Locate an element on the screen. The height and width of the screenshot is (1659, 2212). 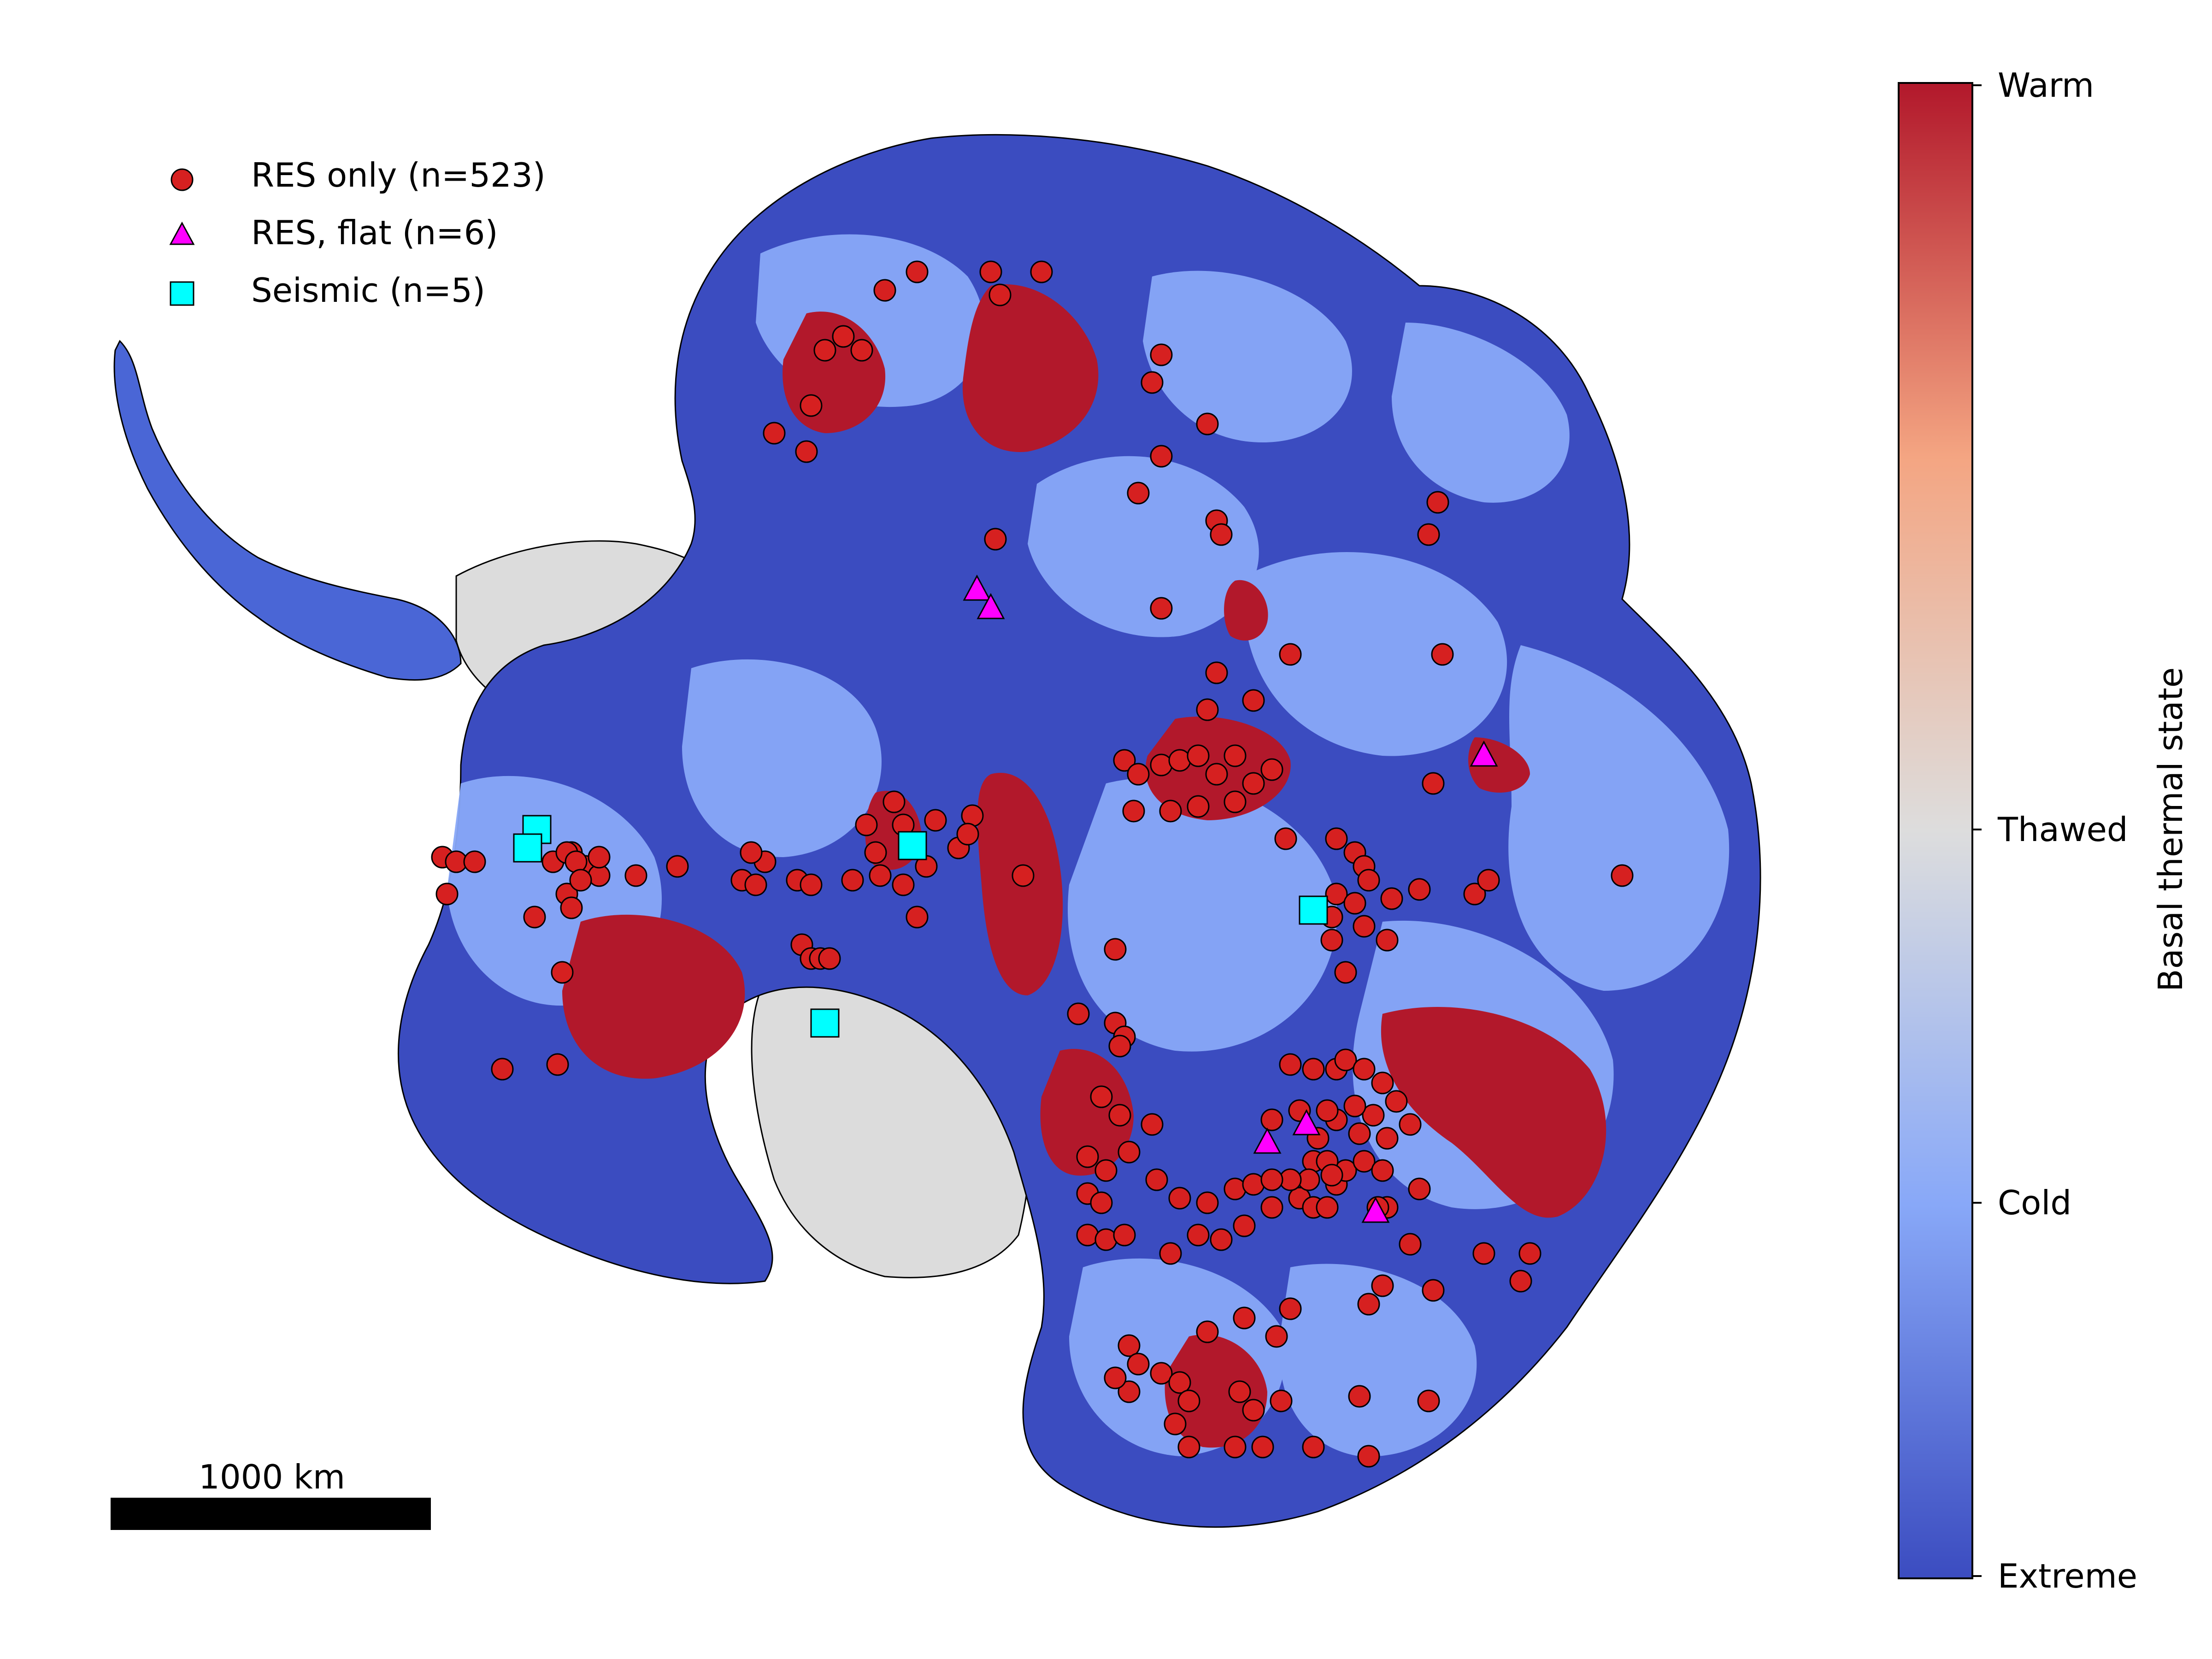
scale-bar-label: 1000 km is located at coordinates (272, 1477).